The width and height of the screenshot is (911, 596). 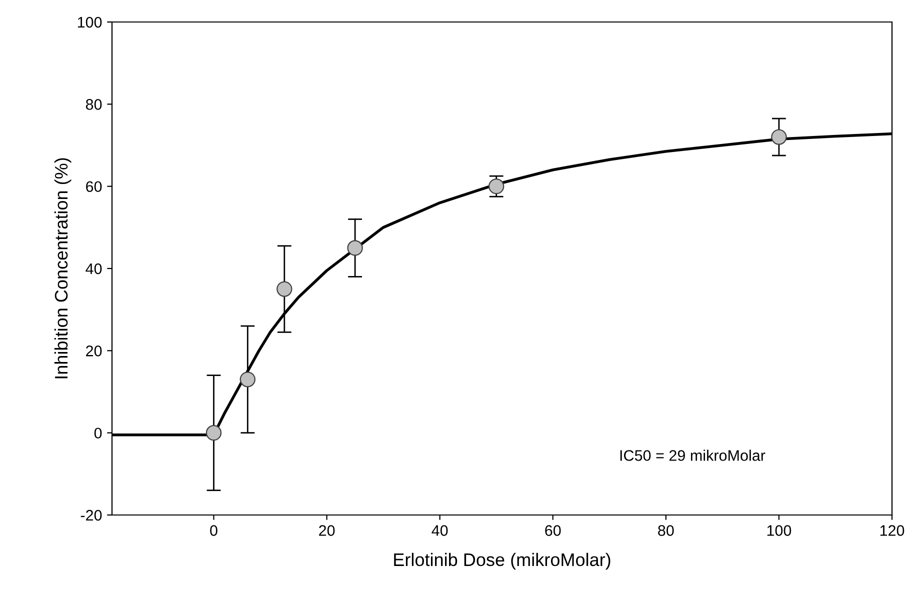 I want to click on y-tick-label: 60, so click(x=94, y=186).